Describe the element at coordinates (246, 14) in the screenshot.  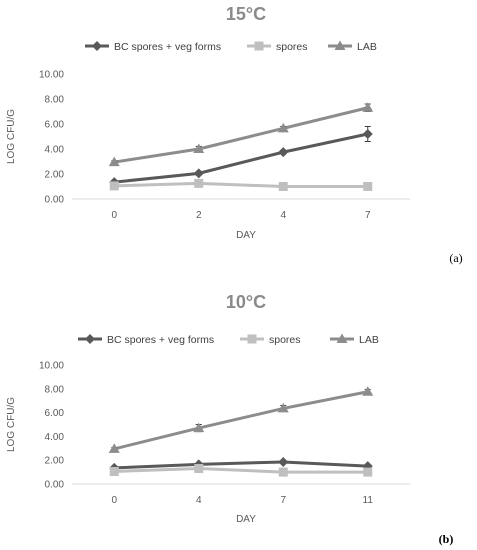
I see `chart-title: 15°C` at that location.